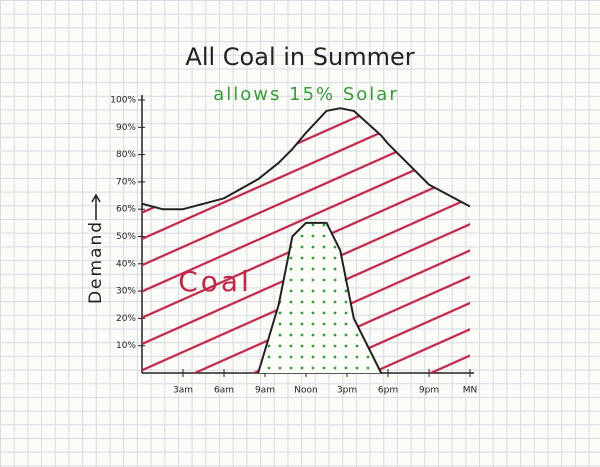 The image size is (600, 467). Describe the element at coordinates (183, 391) in the screenshot. I see `x-tick-label: 3am` at that location.